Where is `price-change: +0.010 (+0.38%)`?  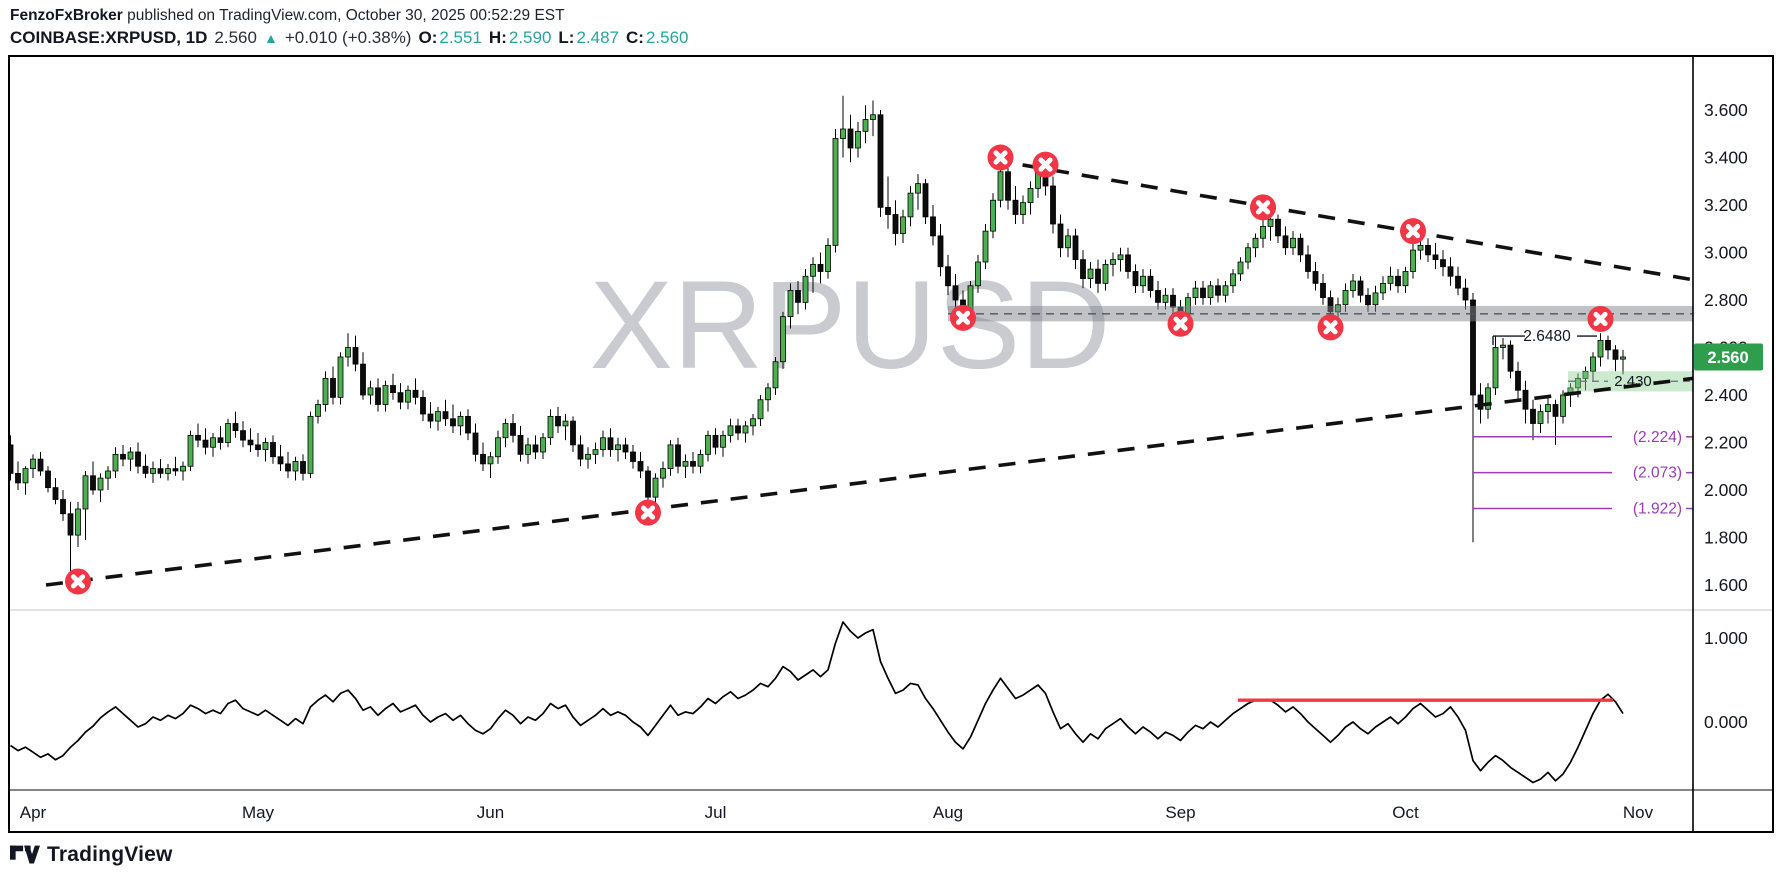 price-change: +0.010 (+0.38%) is located at coordinates (348, 37).